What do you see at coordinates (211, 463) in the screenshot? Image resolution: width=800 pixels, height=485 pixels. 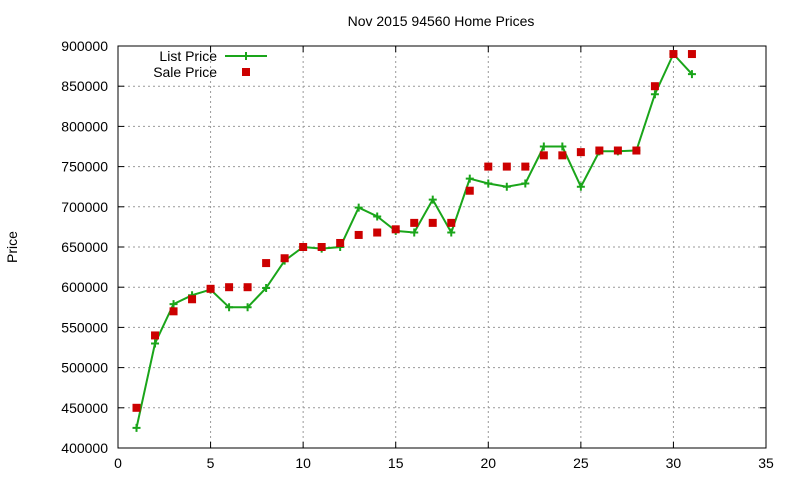 I see `x-tick-label: 5` at bounding box center [211, 463].